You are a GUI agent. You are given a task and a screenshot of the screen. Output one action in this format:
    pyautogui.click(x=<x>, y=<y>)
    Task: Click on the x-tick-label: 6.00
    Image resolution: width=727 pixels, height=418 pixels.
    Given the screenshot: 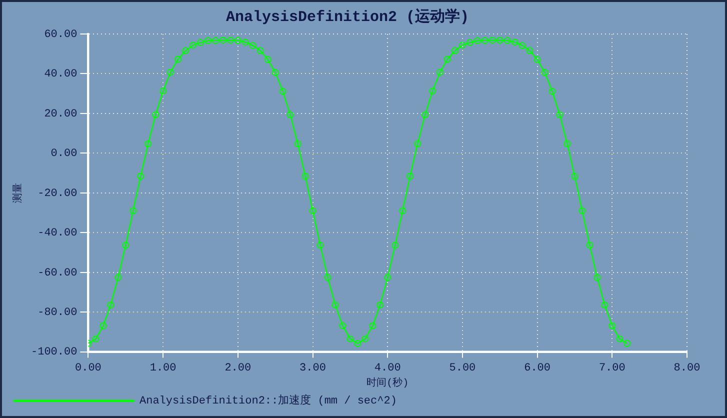 What is the action you would take?
    pyautogui.click(x=537, y=368)
    